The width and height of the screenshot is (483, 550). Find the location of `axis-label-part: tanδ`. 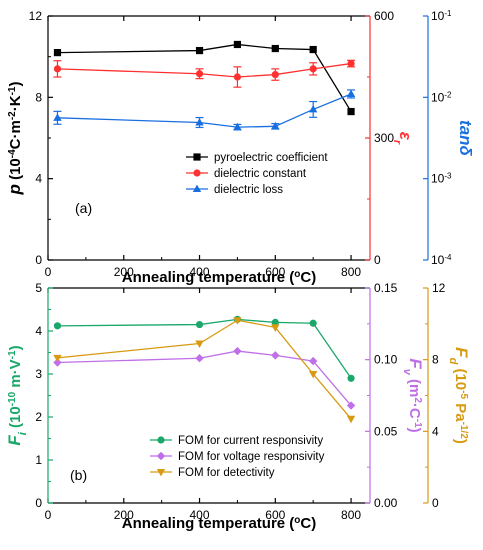

axis-label-part: tanδ is located at coordinates (465, 138).